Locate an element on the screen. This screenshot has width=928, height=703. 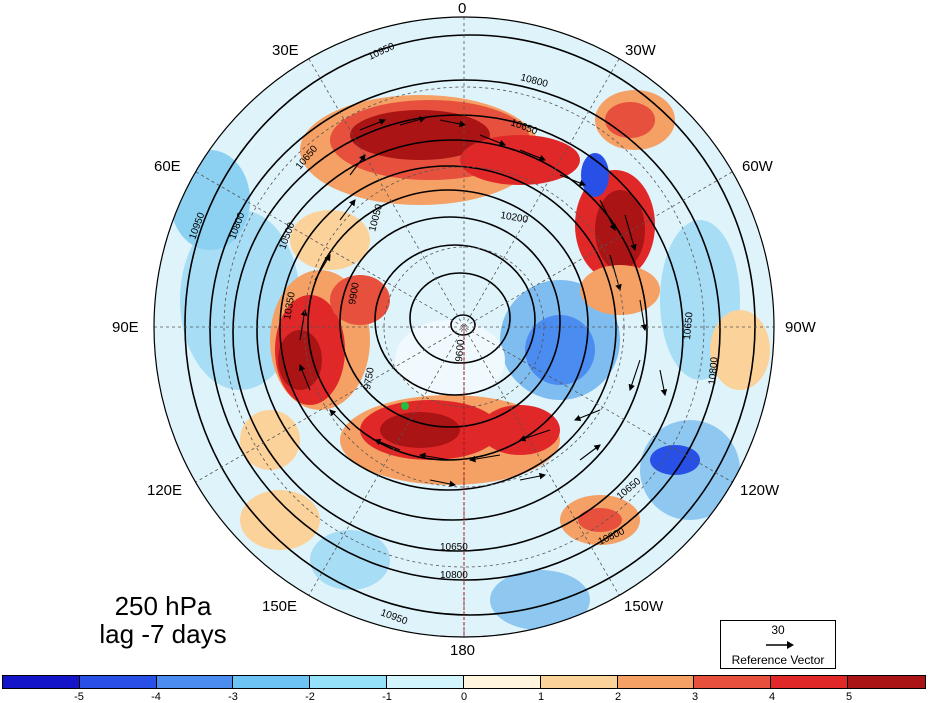
lon-label-150w: 150W is located at coordinates (644, 606).